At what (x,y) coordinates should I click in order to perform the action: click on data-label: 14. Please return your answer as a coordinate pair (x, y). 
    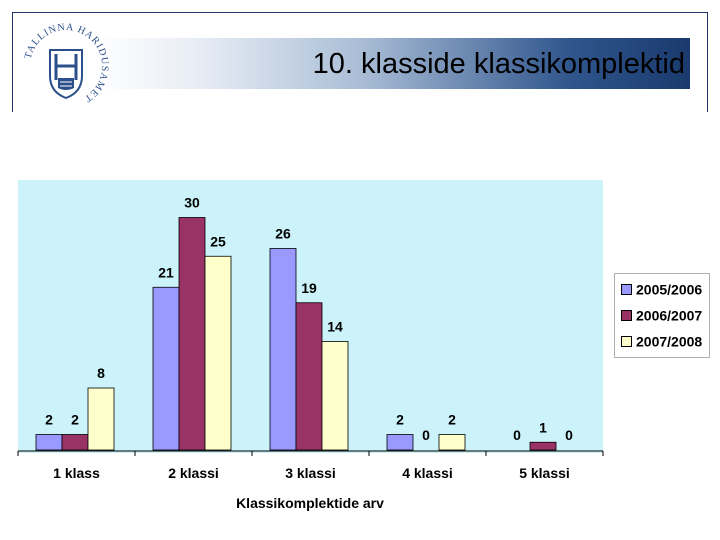
    Looking at the image, I should click on (335, 327).